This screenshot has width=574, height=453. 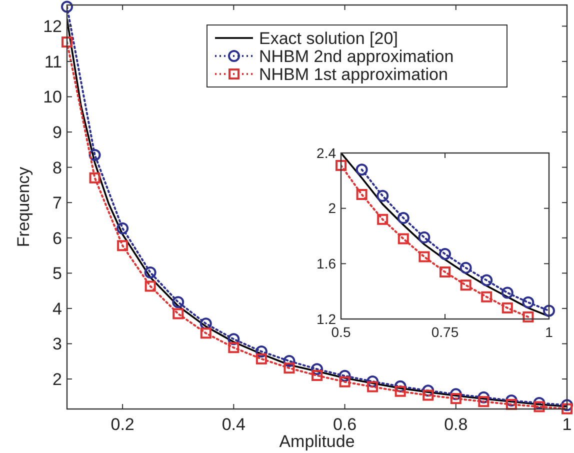 I want to click on y-tick-label: 10, so click(x=52, y=97).